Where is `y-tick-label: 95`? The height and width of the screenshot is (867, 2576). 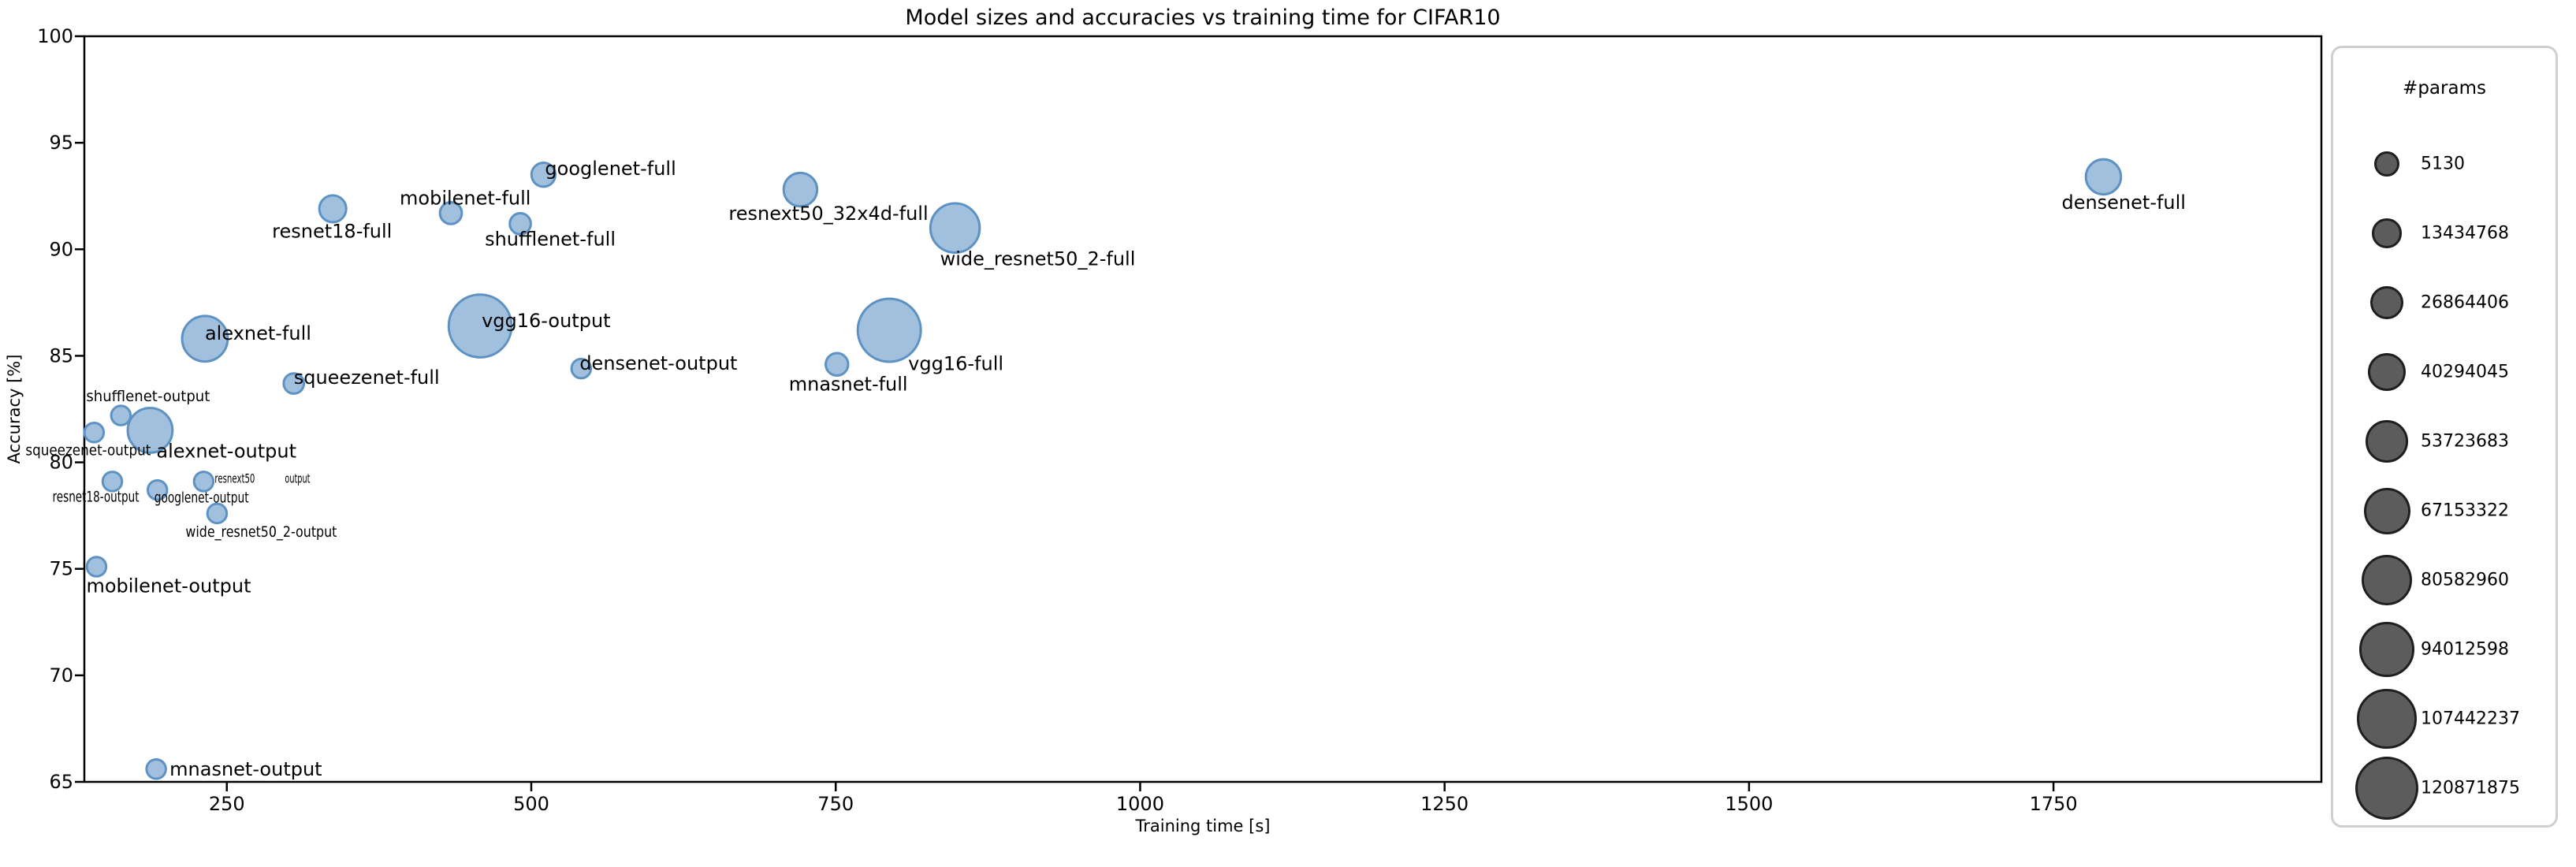
y-tick-label: 95 is located at coordinates (61, 143).